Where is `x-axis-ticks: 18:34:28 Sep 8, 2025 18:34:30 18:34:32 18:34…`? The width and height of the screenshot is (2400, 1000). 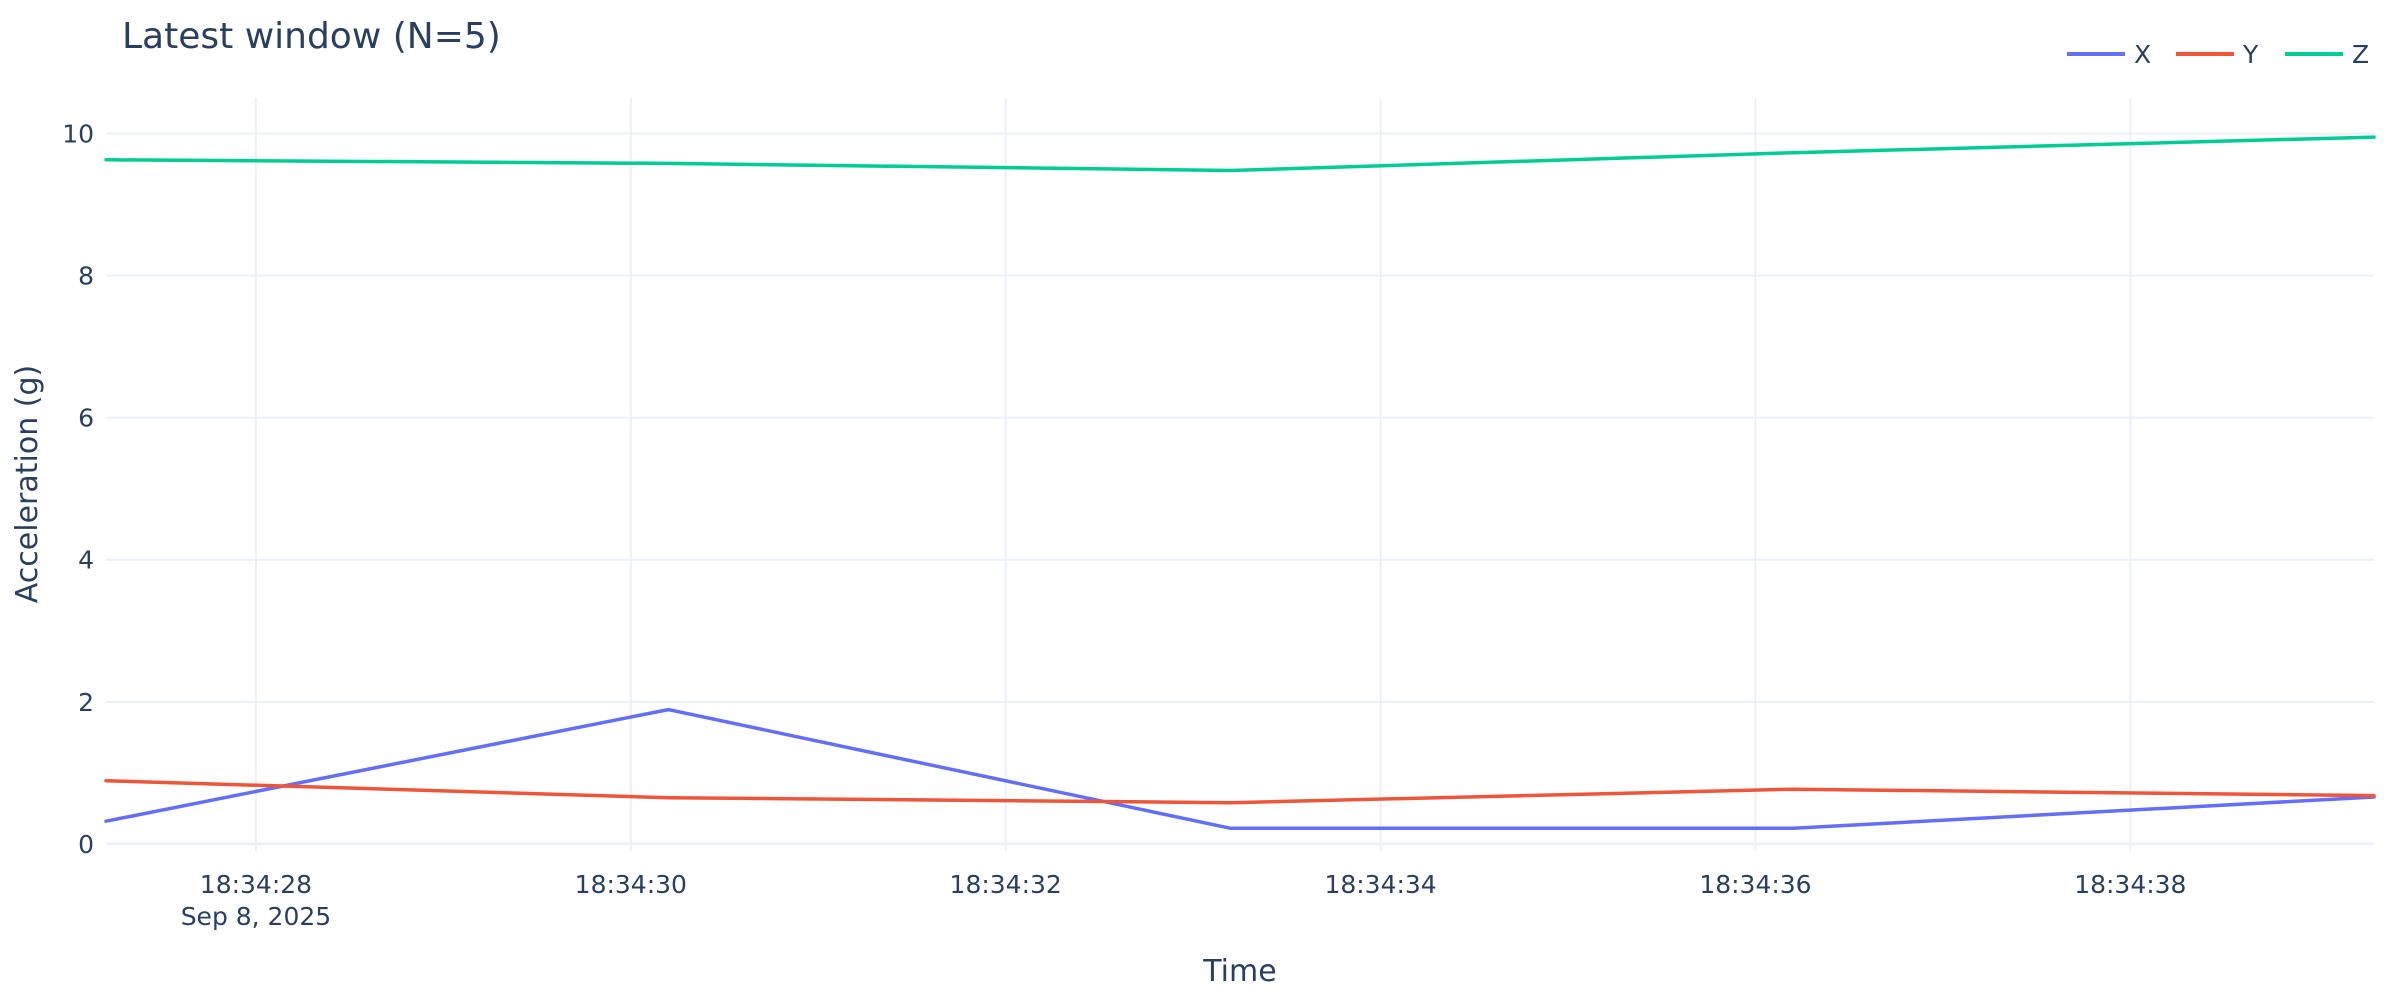
x-axis-ticks: 18:34:28 Sep 8, 2025 18:34:30 18:34:32 18:34… is located at coordinates (1184, 900).